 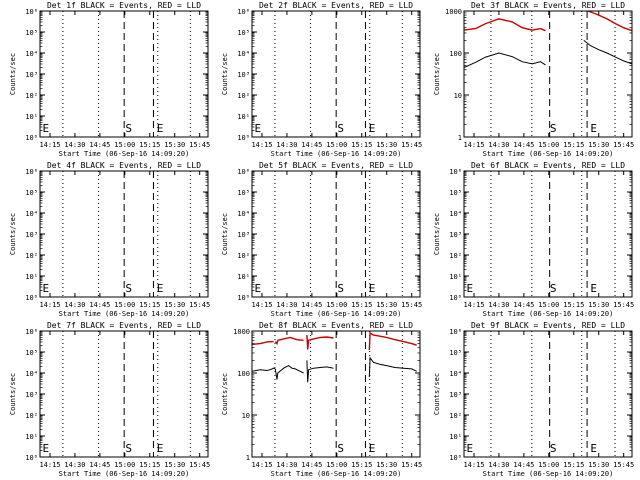 I want to click on y-tick-label: 10, so click(x=458, y=96).